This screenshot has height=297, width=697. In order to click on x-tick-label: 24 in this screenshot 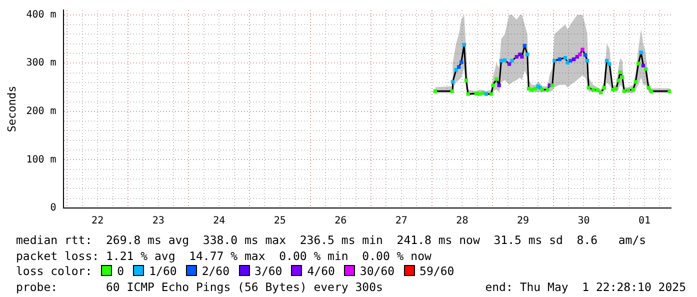, I will do `click(219, 221)`.